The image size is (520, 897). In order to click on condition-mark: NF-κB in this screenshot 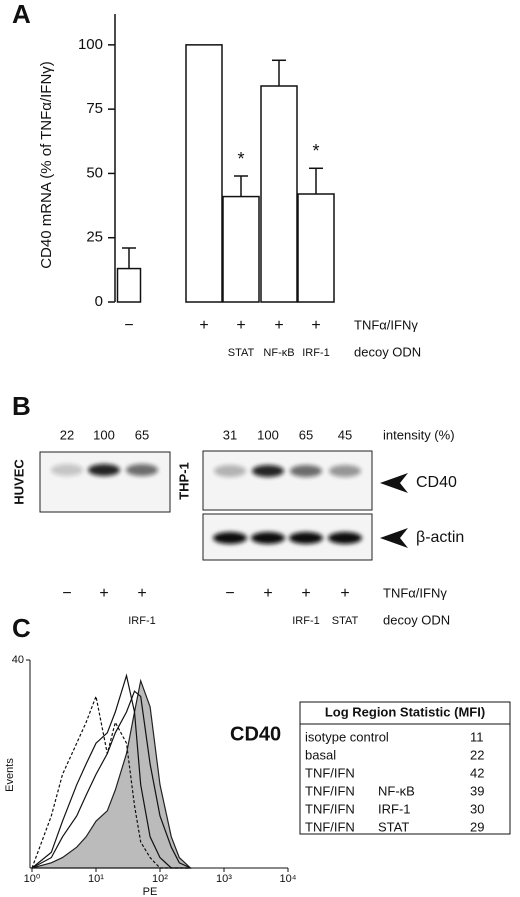, I will do `click(278, 353)`.